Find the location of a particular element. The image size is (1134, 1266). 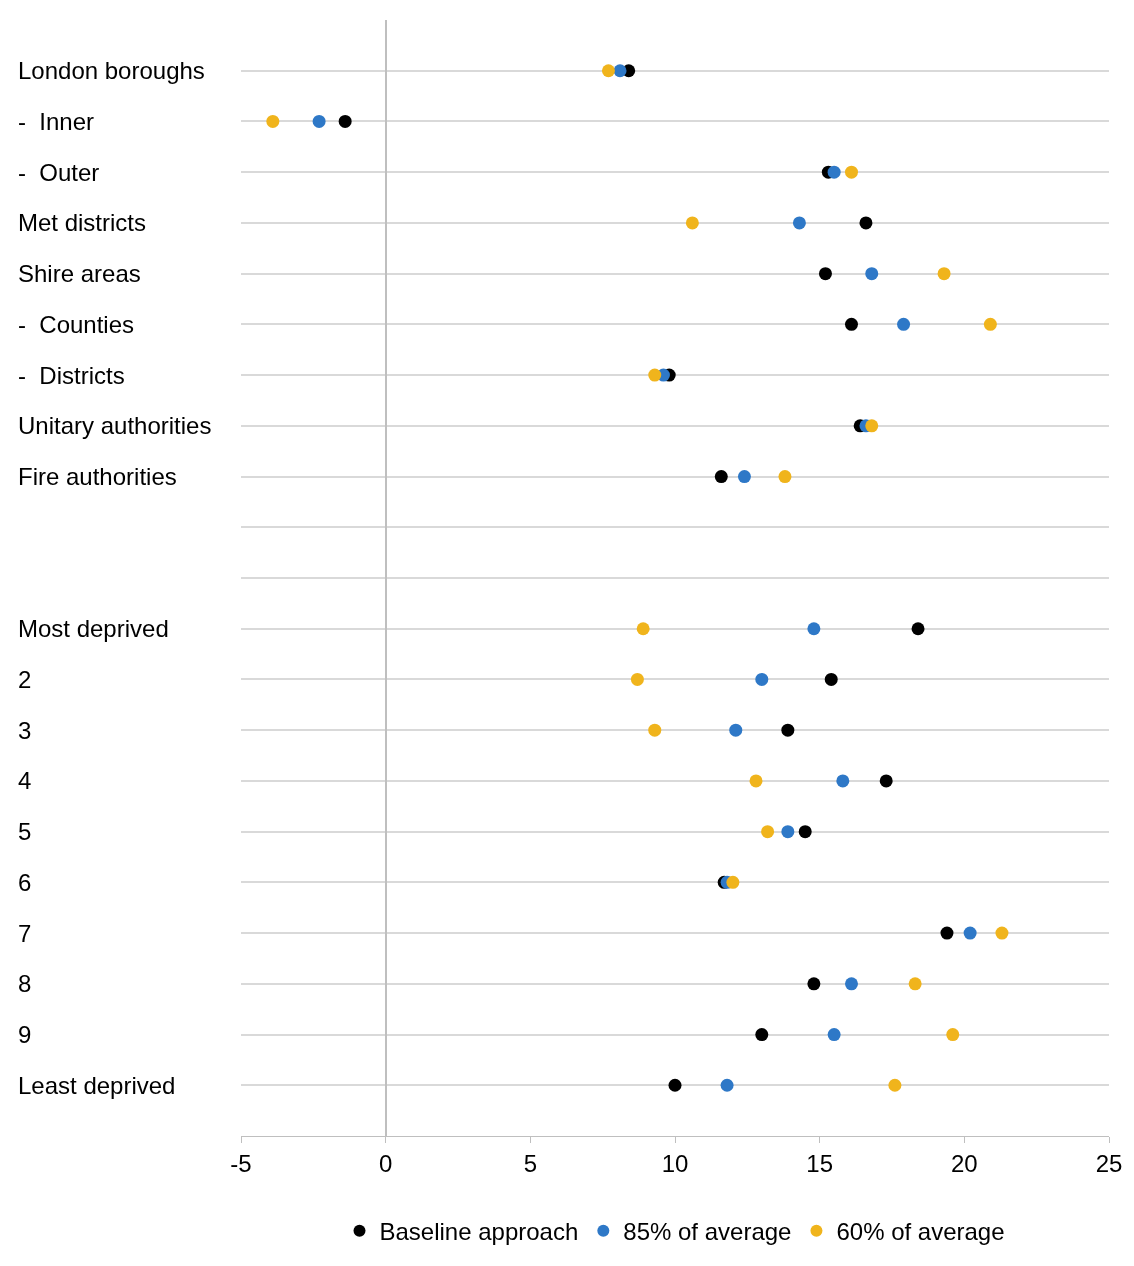

y-tick-label: 2 is located at coordinates (25, 679).